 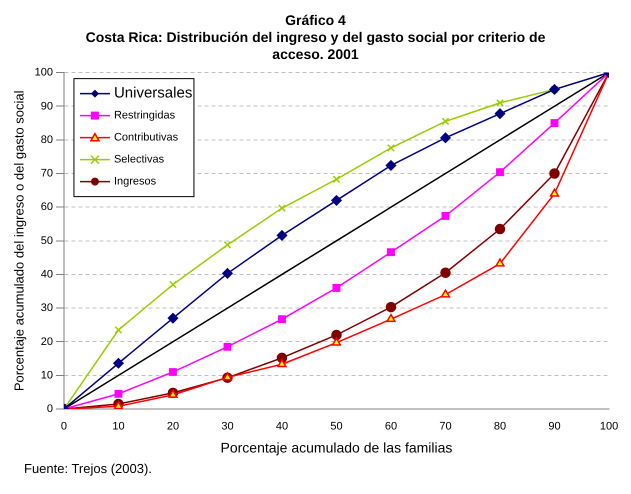 I want to click on legend-label: Ingresos, so click(x=135, y=182).